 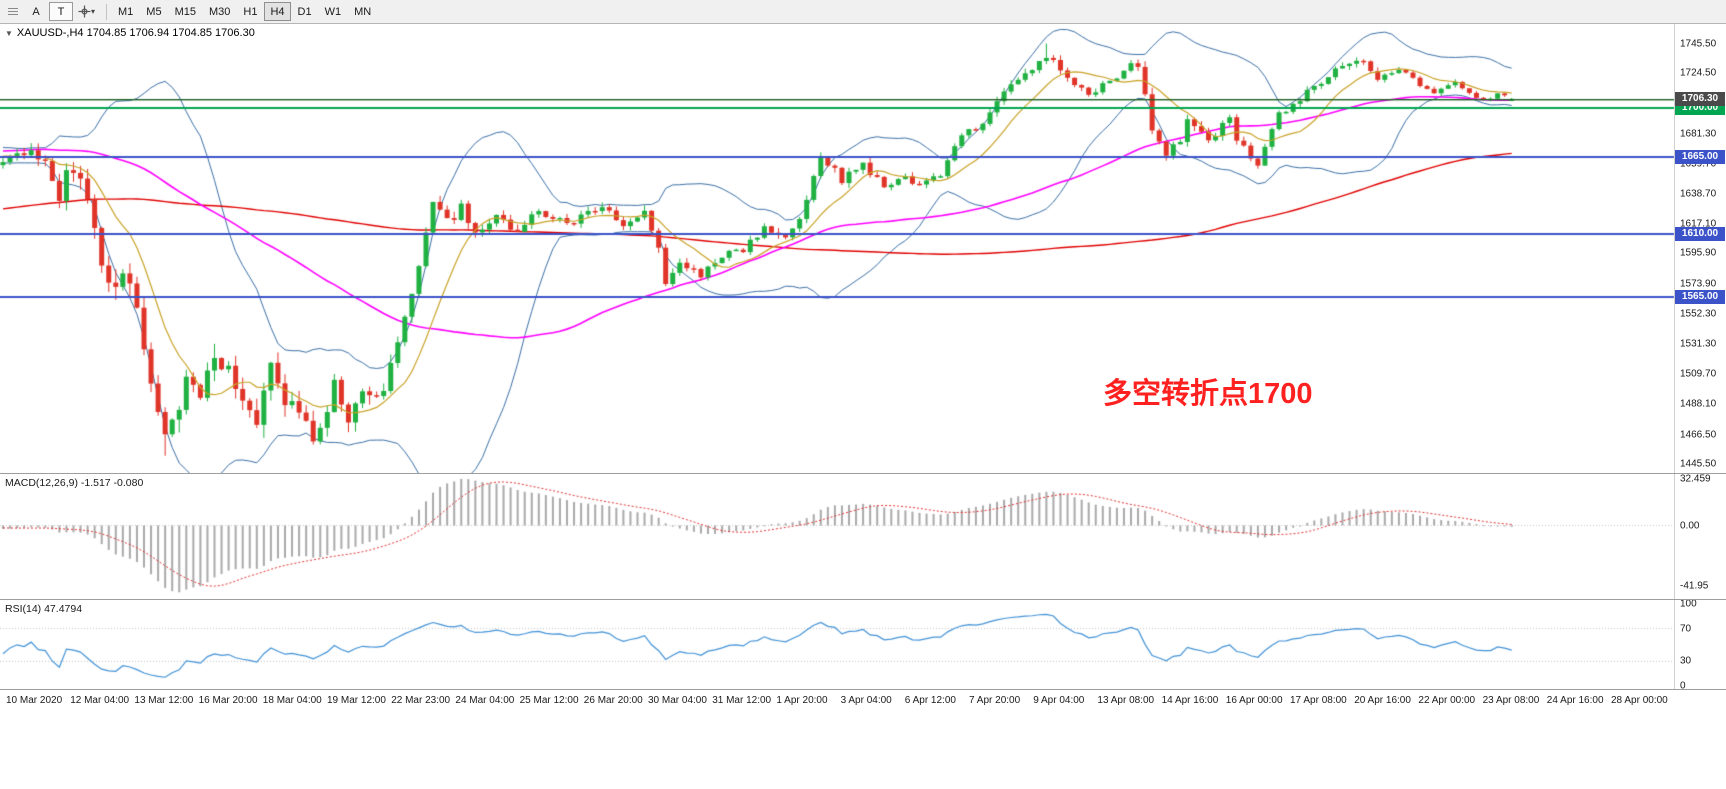 I want to click on time-axis-label: 13 Apr 08:00, so click(x=1126, y=700).